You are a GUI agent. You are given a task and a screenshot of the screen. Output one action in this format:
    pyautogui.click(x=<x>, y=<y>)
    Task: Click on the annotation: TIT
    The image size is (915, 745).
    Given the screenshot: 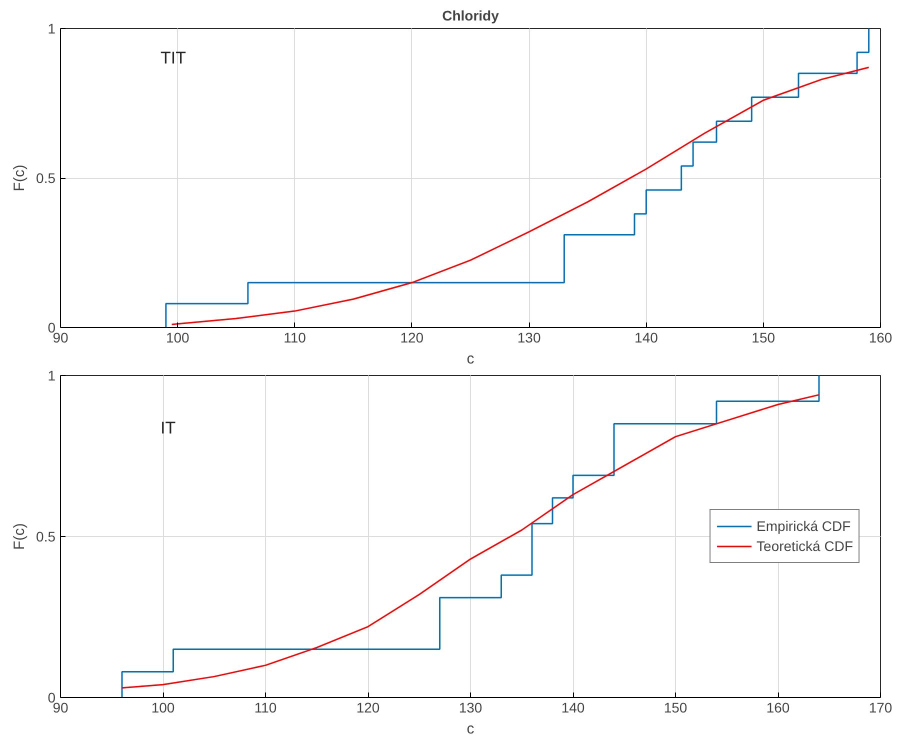 What is the action you would take?
    pyautogui.click(x=173, y=58)
    